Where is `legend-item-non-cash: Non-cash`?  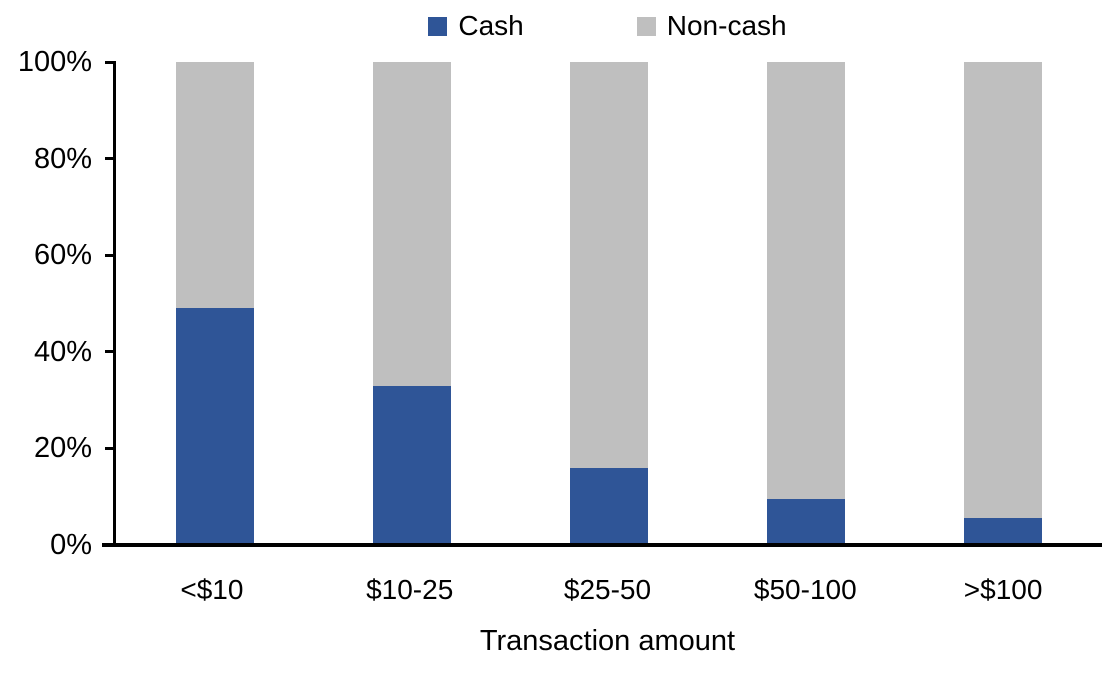
legend-item-non-cash: Non-cash is located at coordinates (711, 25).